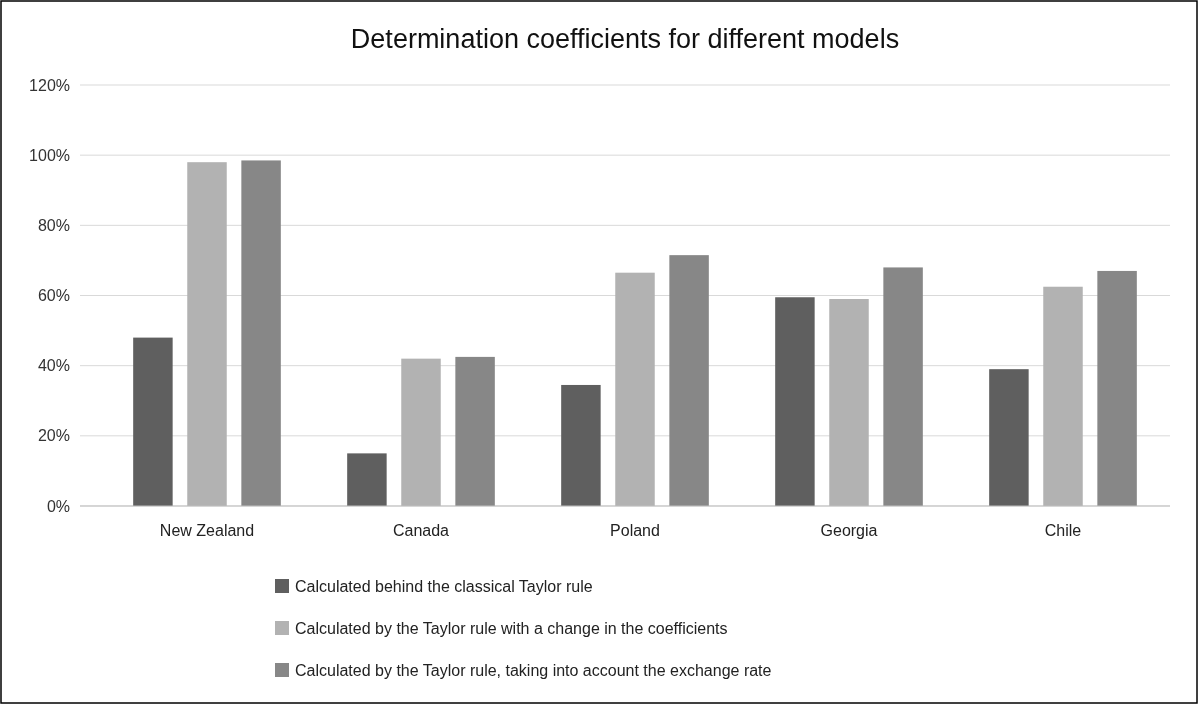 This screenshot has width=1198, height=704. Describe the element at coordinates (533, 670) in the screenshot. I see `legend-label: Calculated by the Taylor rule, taking into account the exchange rate` at that location.